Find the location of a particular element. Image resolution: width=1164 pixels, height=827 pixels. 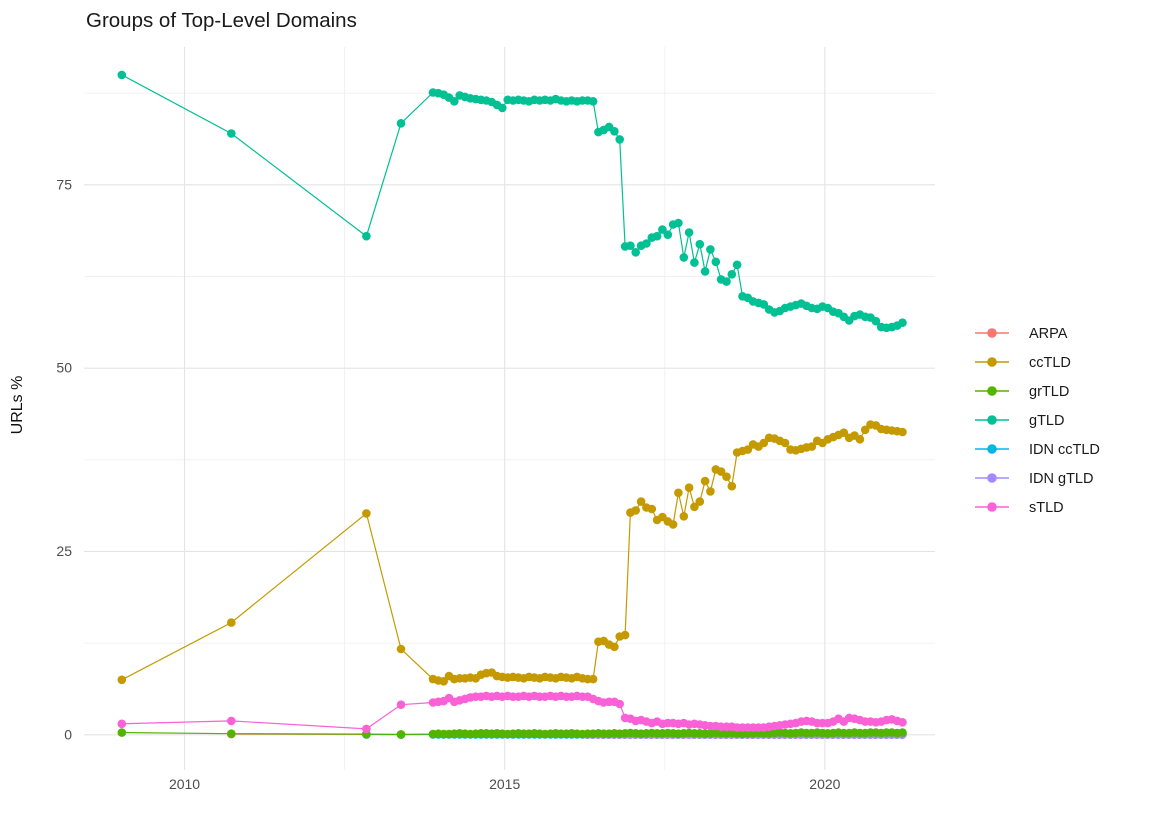

y-axis-title: URLs % is located at coordinates (17, 405).